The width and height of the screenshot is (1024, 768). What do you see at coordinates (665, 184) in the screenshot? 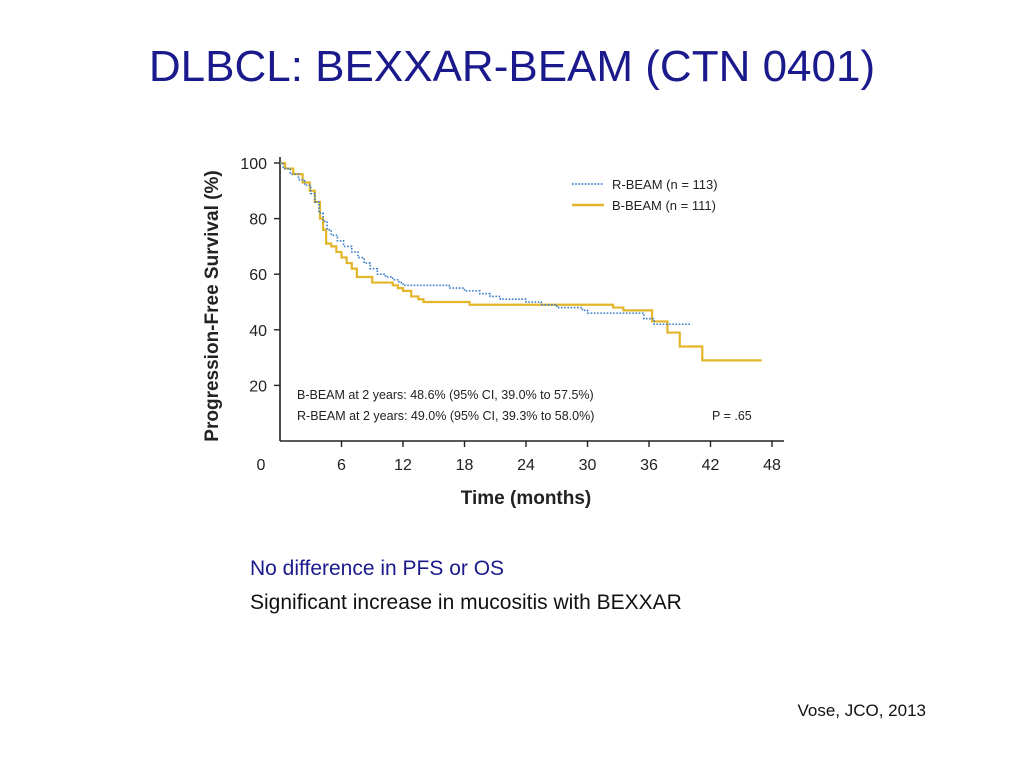
I see `legend-label: R-BEAM (n = 113)` at bounding box center [665, 184].